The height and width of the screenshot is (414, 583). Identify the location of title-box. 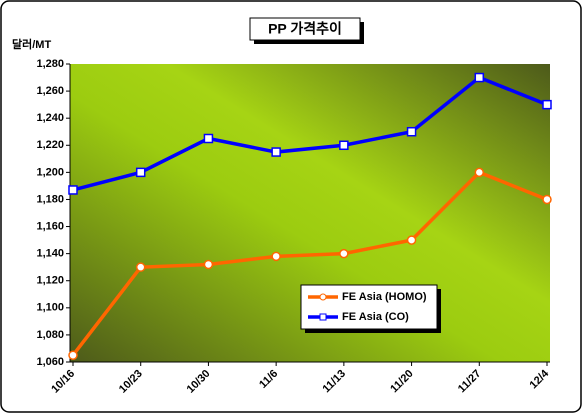
(305, 29).